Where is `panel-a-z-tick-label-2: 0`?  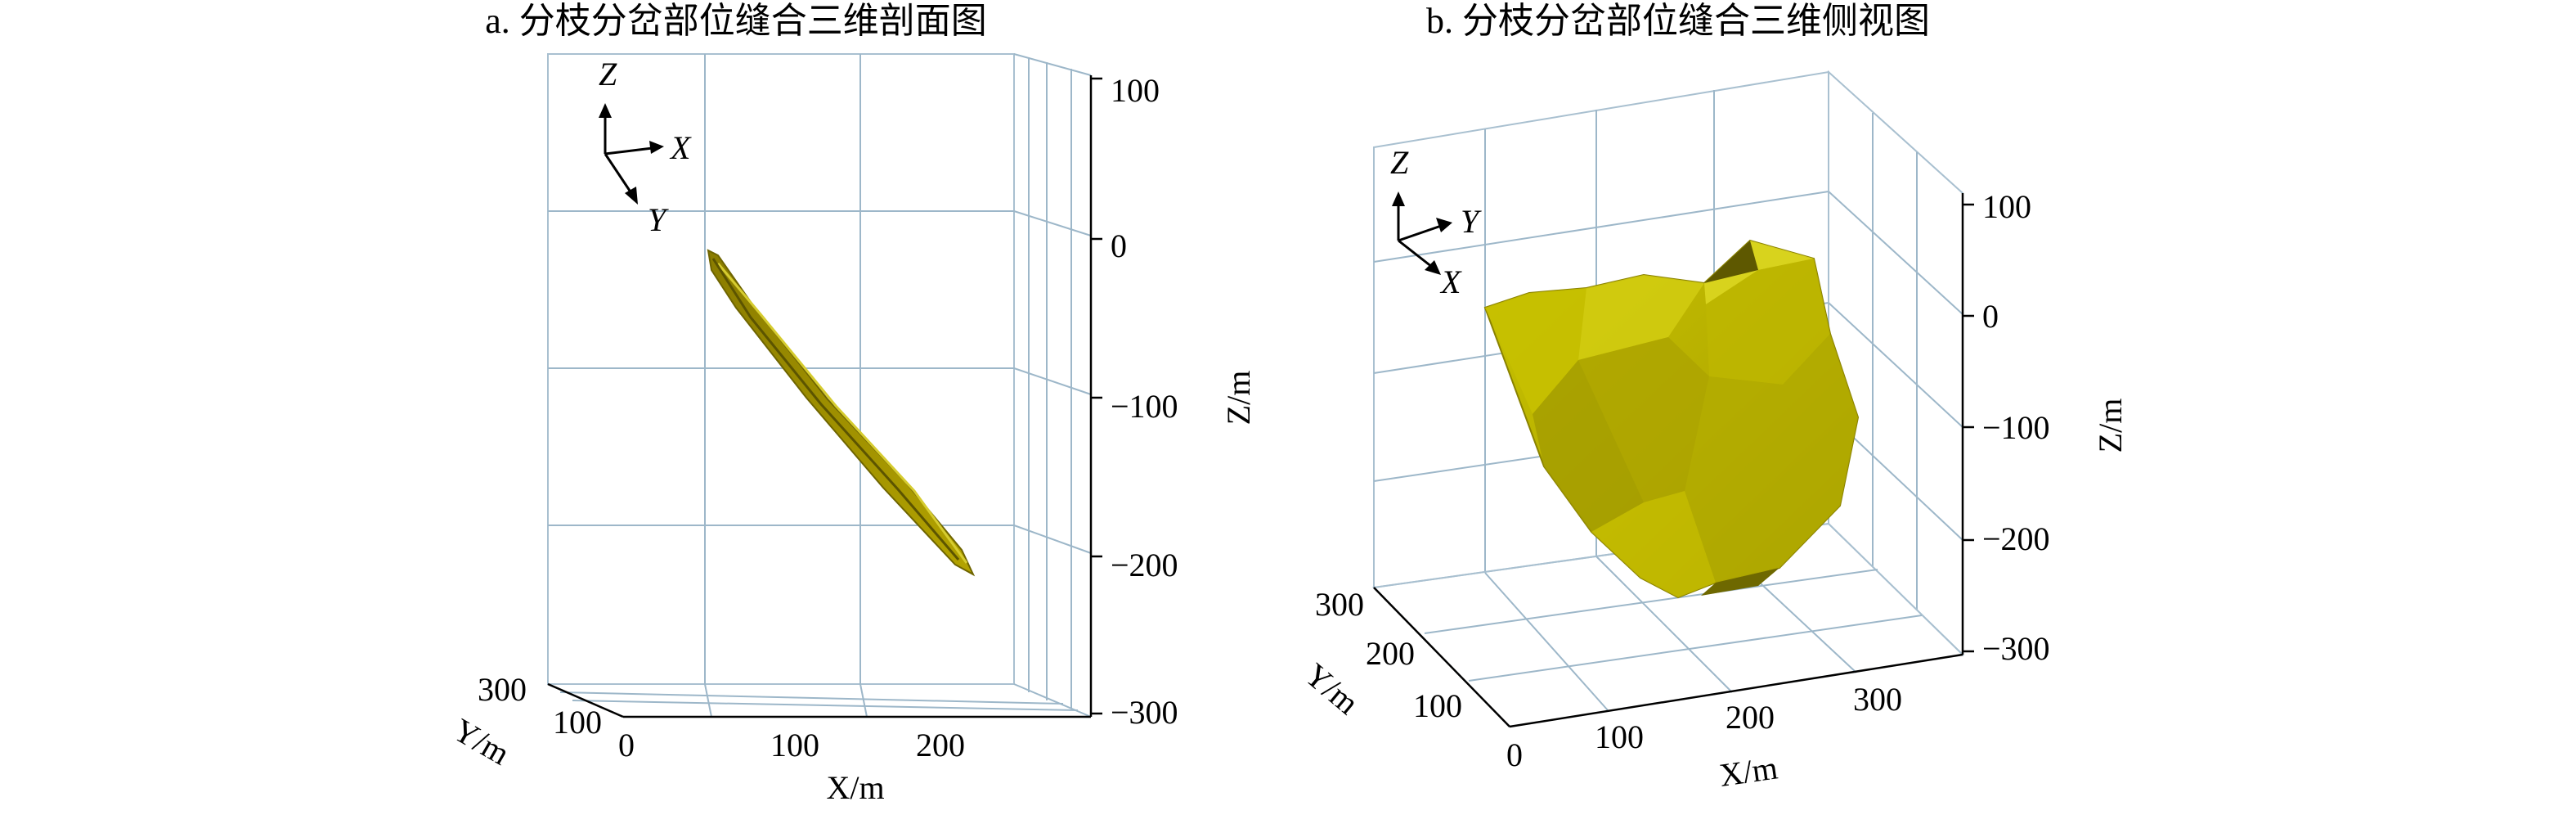
panel-a-z-tick-label-2: 0 is located at coordinates (1119, 245).